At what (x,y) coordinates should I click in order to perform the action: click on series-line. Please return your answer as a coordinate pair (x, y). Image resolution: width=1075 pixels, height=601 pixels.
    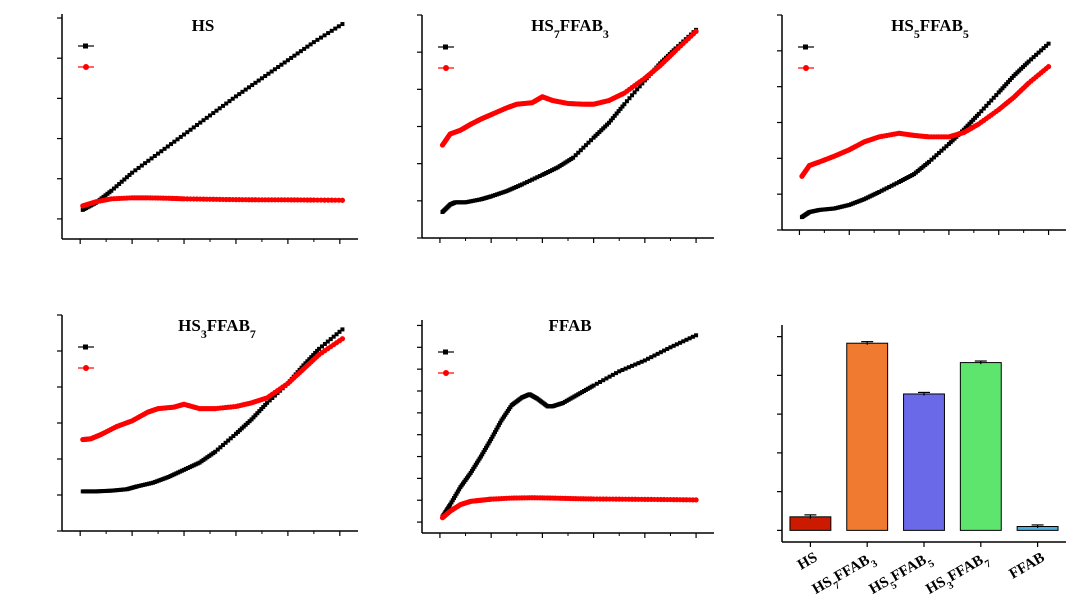
    Looking at the image, I should click on (925, 121).